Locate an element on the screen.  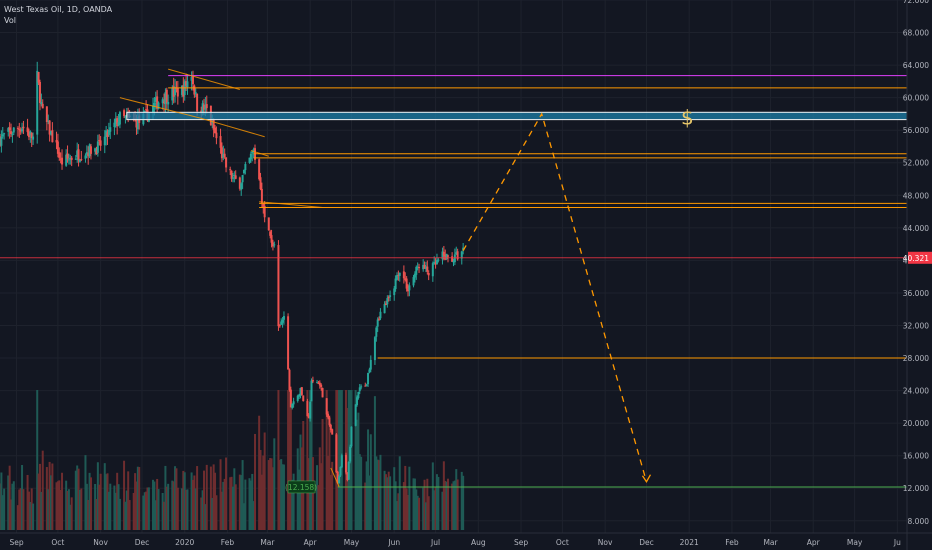
trend-line is located at coordinates (291, 205).